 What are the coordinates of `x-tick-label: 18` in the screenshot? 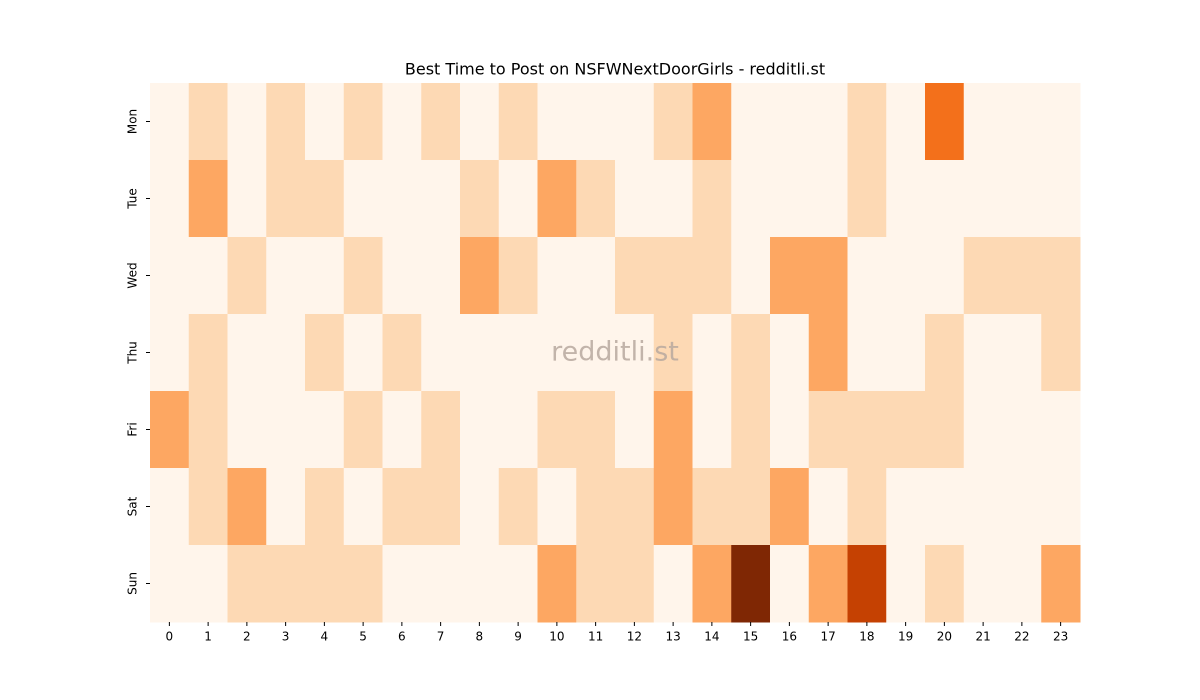 It's located at (866, 637).